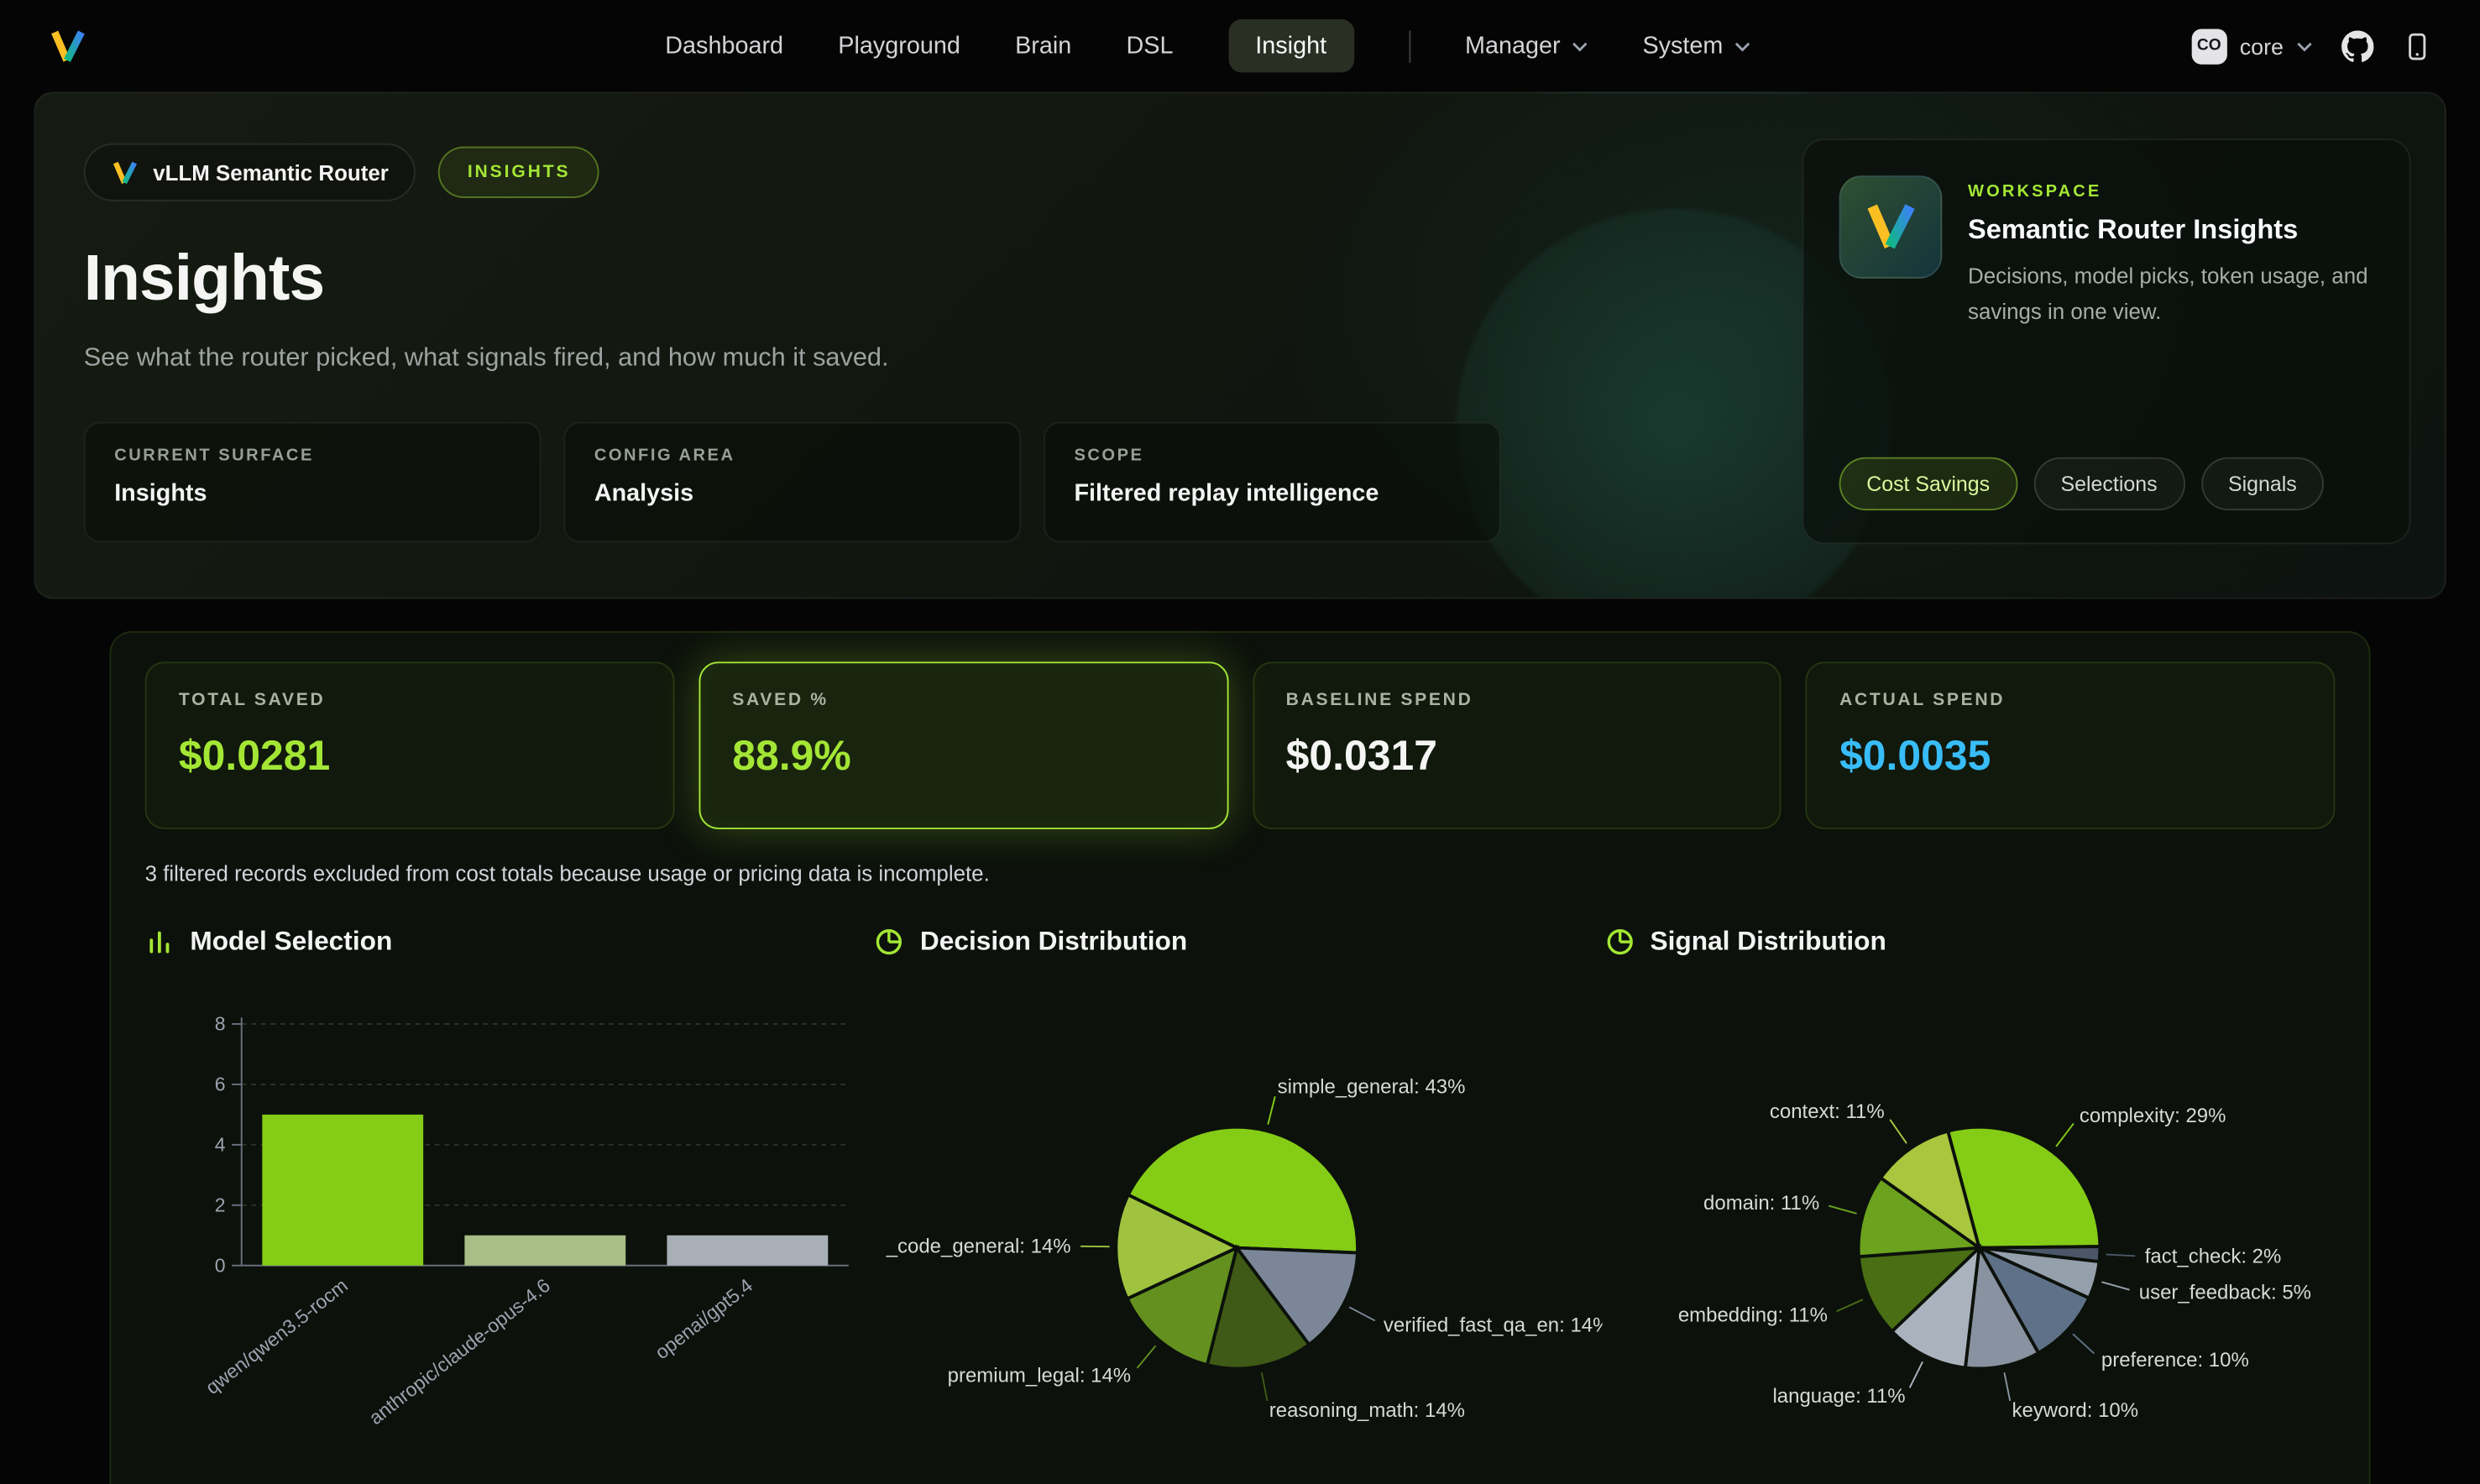  What do you see at coordinates (220, 1204) in the screenshot?
I see `y-axis-tick-label: 2` at bounding box center [220, 1204].